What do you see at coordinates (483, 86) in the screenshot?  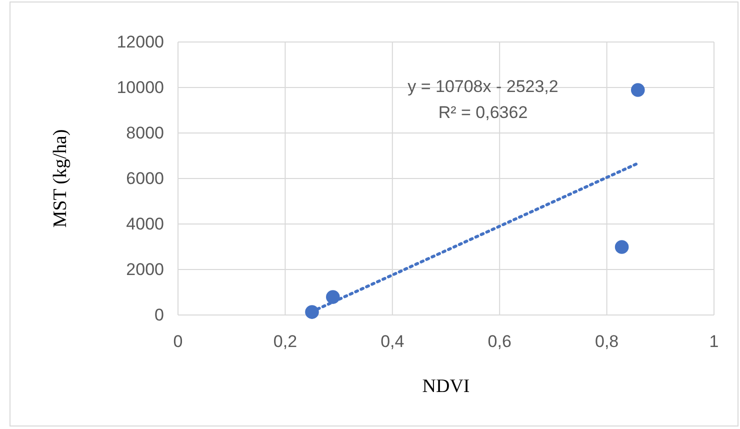 I see `annotation: y = 10708x - 2523,2` at bounding box center [483, 86].